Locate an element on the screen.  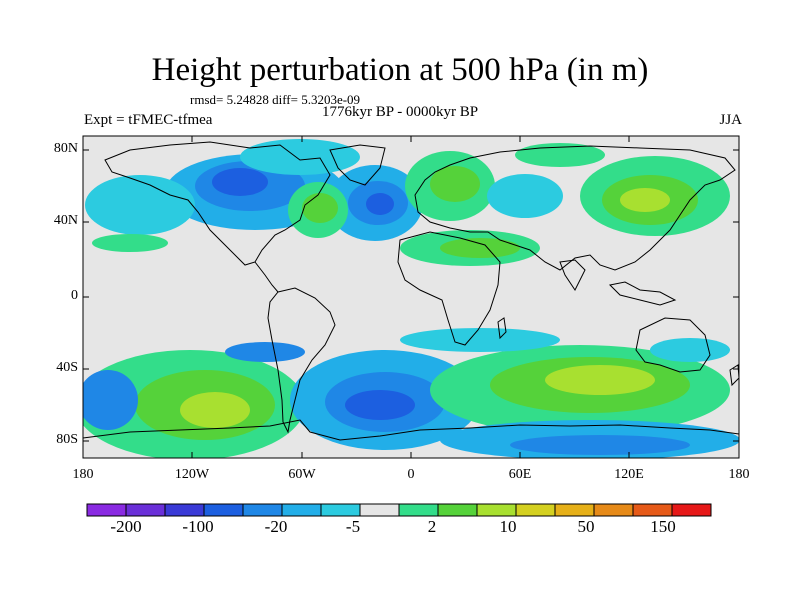
season-label: JJA is located at coordinates (730, 120).